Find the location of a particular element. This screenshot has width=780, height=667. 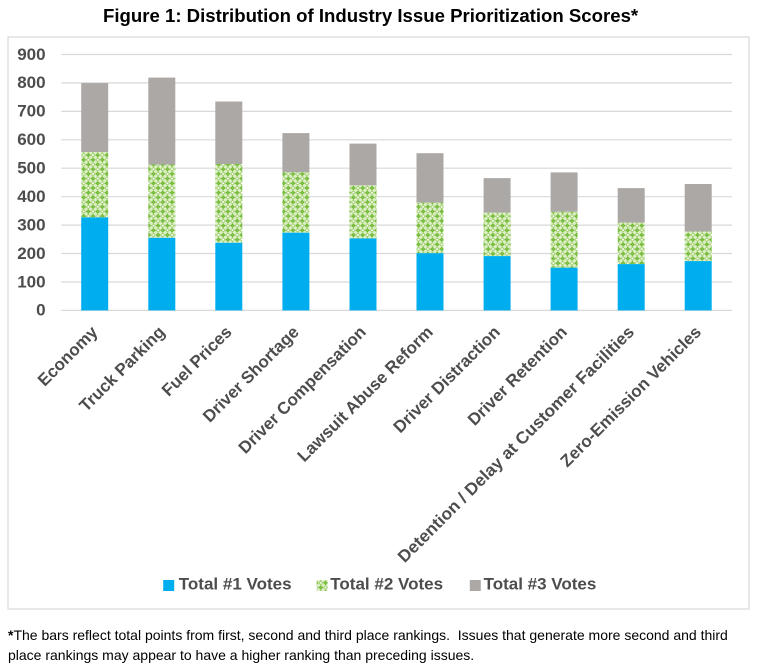

svg-text: 700 is located at coordinates (31, 111).